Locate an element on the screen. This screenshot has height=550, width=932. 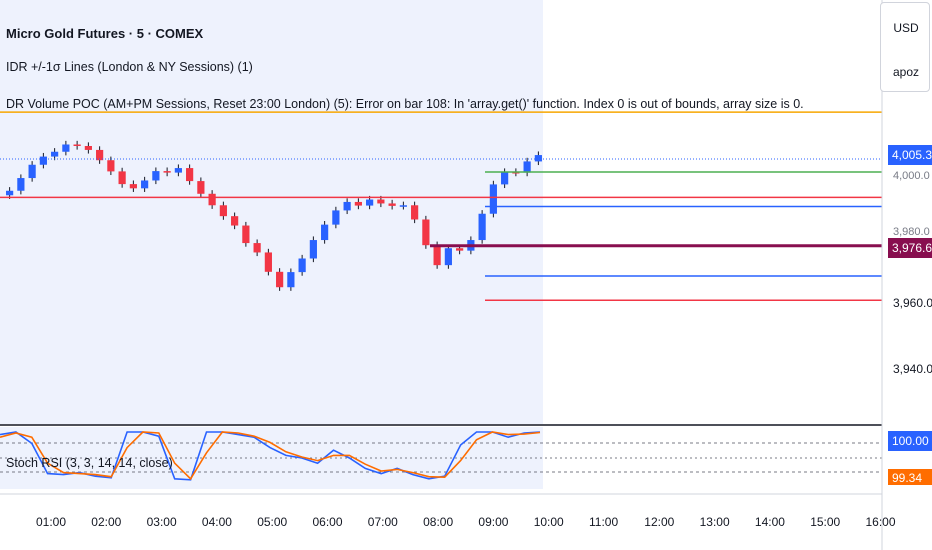
time-label: 10:00 is located at coordinates (548, 522).